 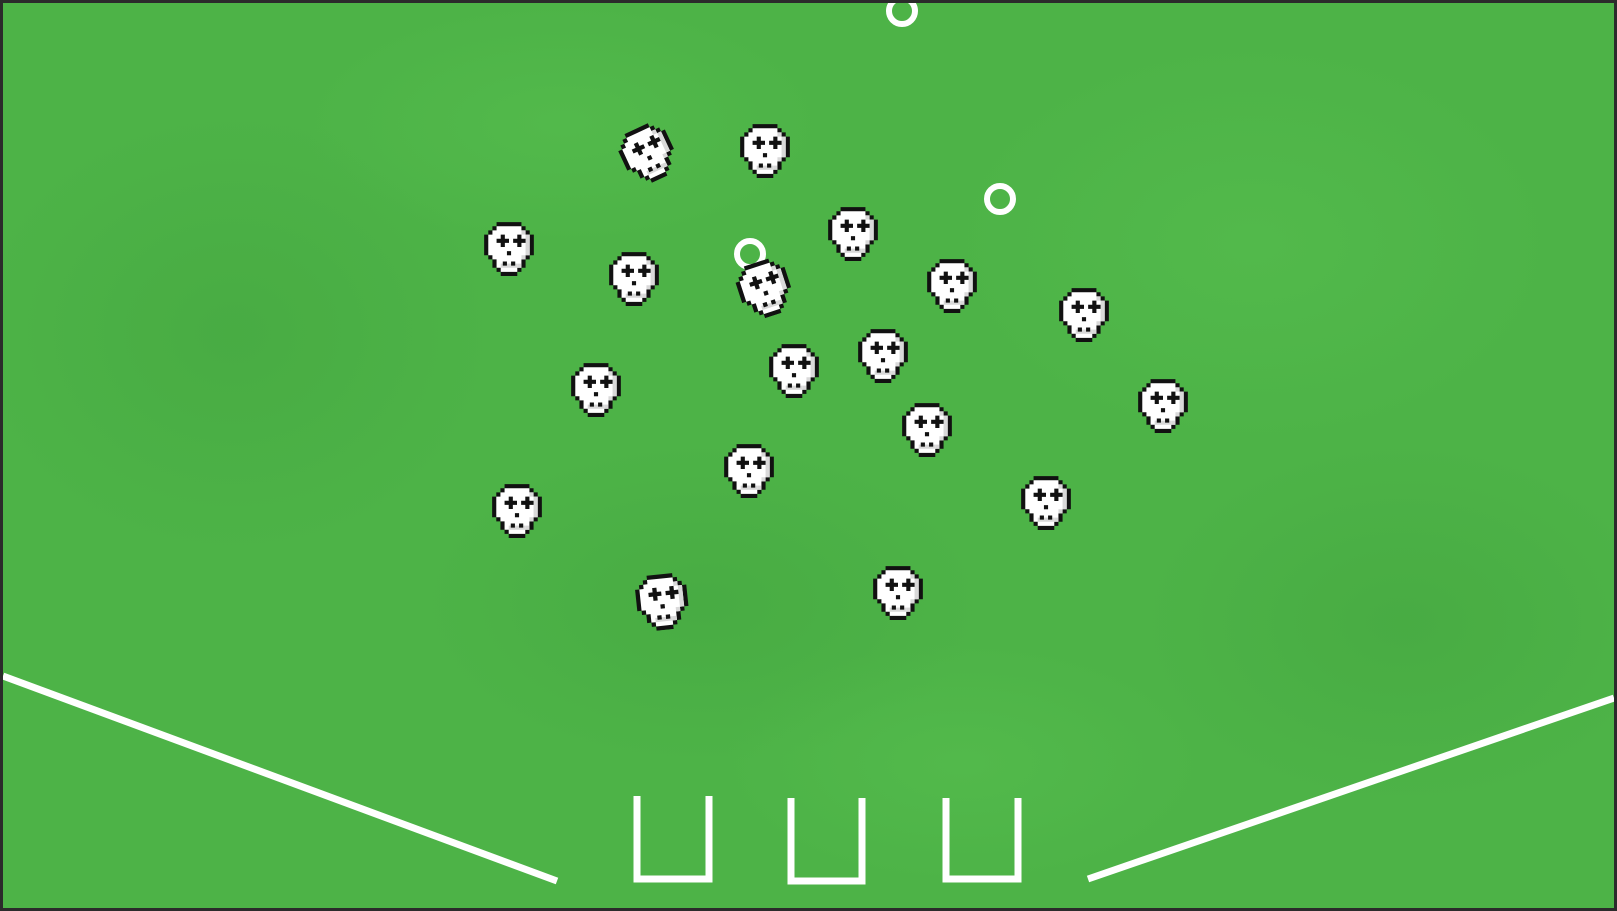 What do you see at coordinates (826, 841) in the screenshot?
I see `bucket-middle` at bounding box center [826, 841].